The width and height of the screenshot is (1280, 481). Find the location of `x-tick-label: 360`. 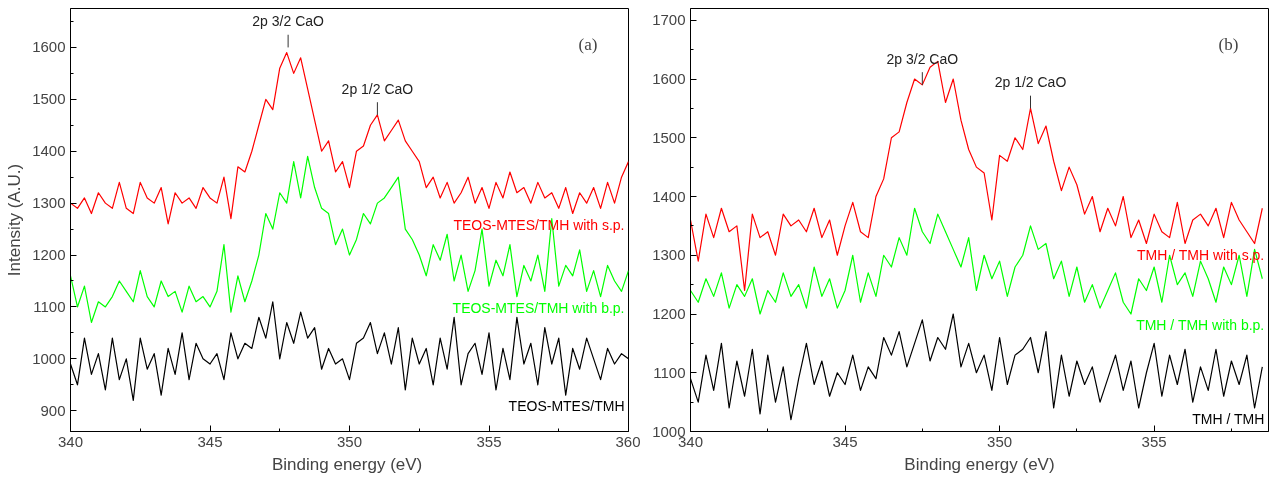

x-tick-label: 360 is located at coordinates (628, 441).